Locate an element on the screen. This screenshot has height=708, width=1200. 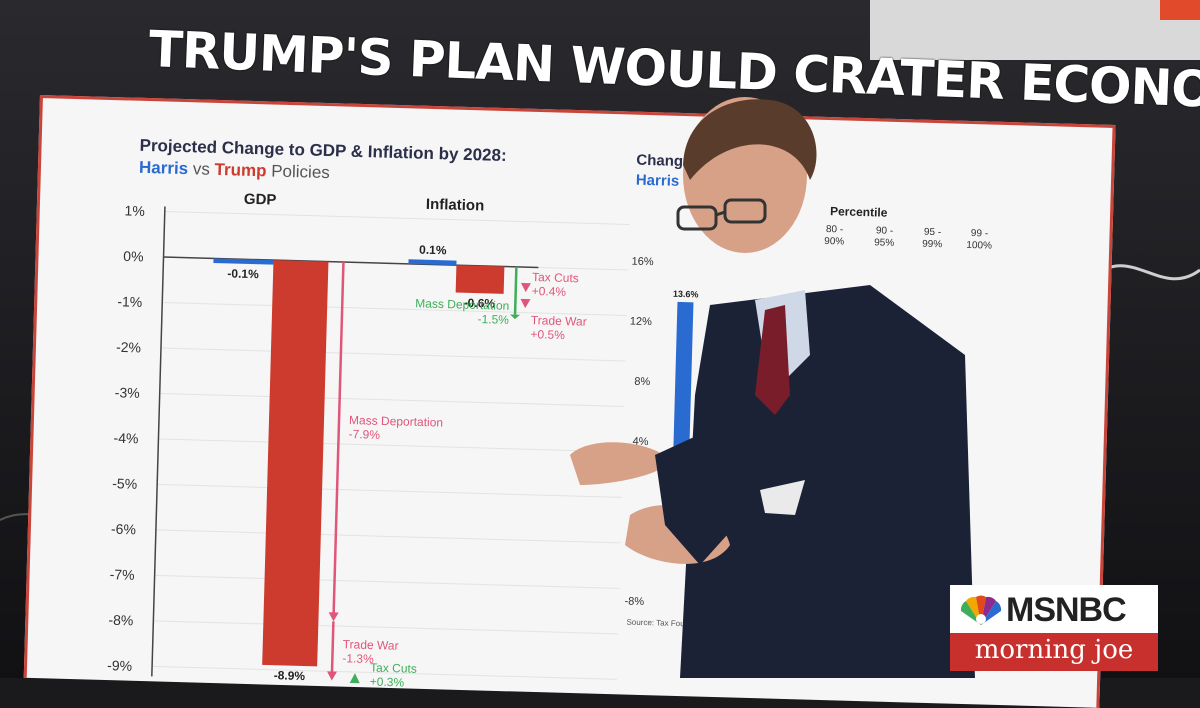
right-x-label: 90 - is located at coordinates (885, 230).